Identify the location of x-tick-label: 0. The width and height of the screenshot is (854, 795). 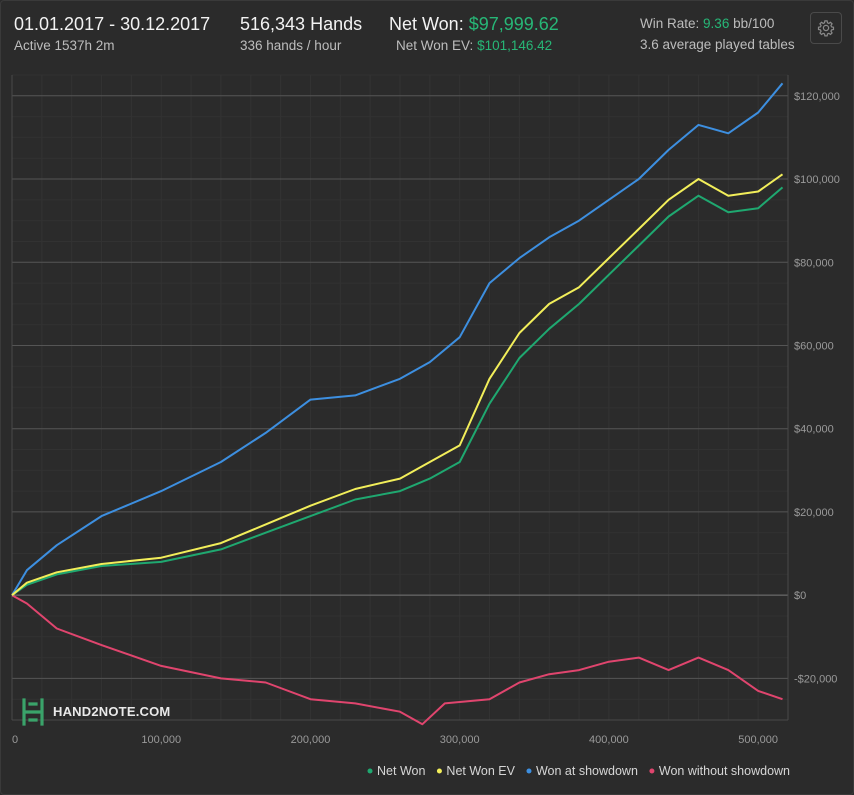
(15, 740).